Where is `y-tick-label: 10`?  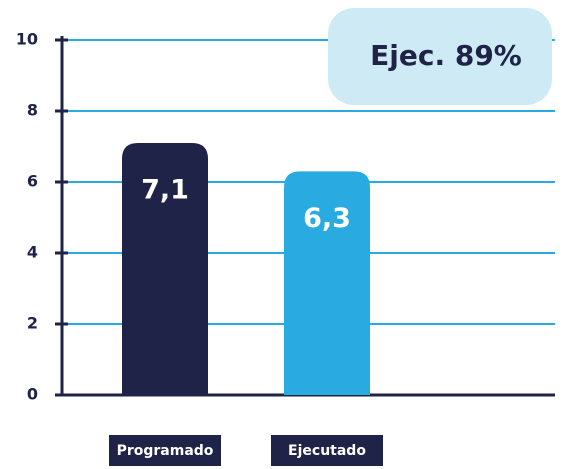 y-tick-label: 10 is located at coordinates (27, 39).